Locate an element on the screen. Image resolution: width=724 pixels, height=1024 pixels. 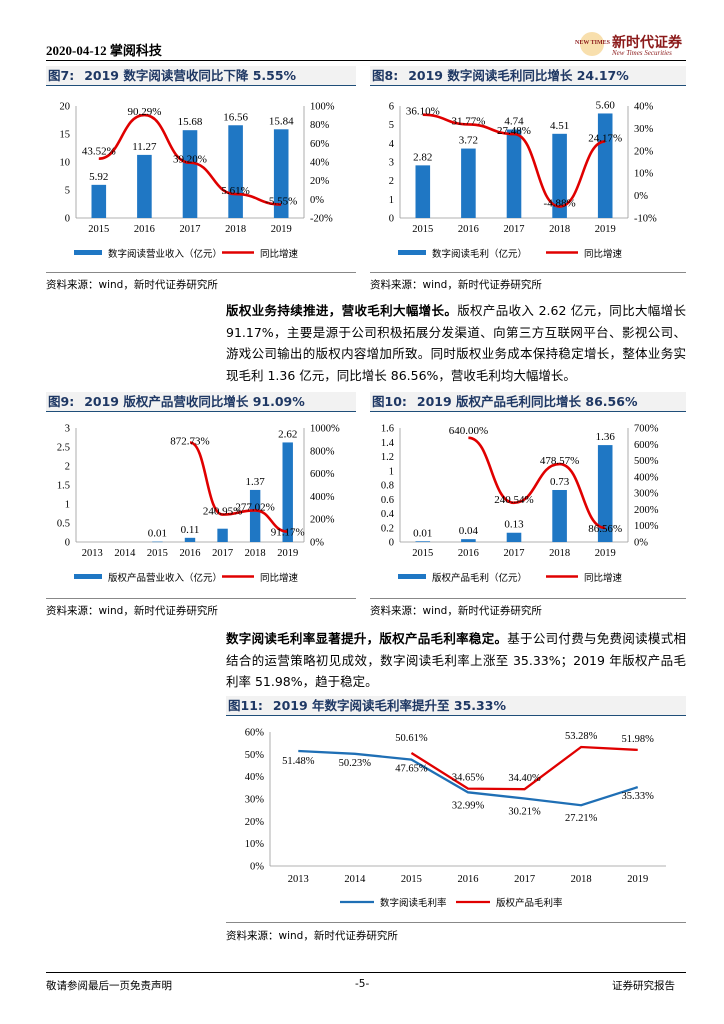
right-tick-label: 800% is located at coordinates (322, 451).